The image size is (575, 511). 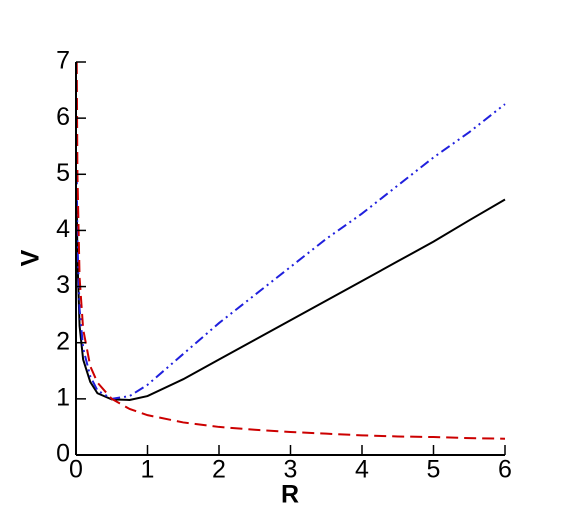 I want to click on x-tick-label: 6, so click(x=505, y=470).